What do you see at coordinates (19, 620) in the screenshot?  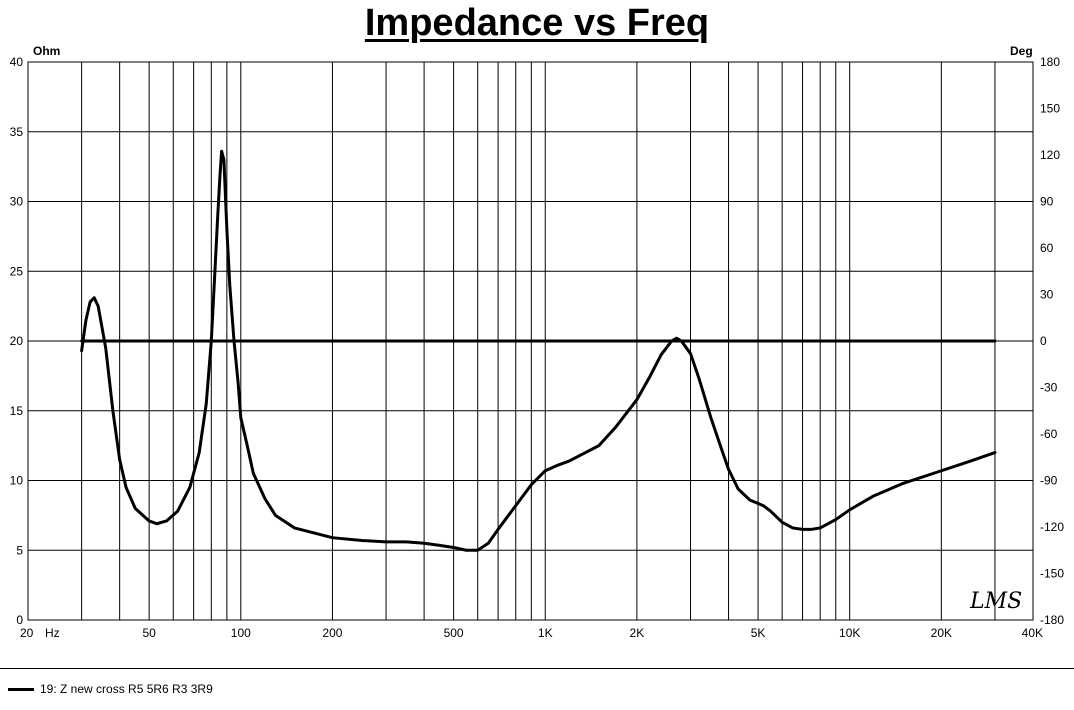 I see `y-tick-label: 0` at bounding box center [19, 620].